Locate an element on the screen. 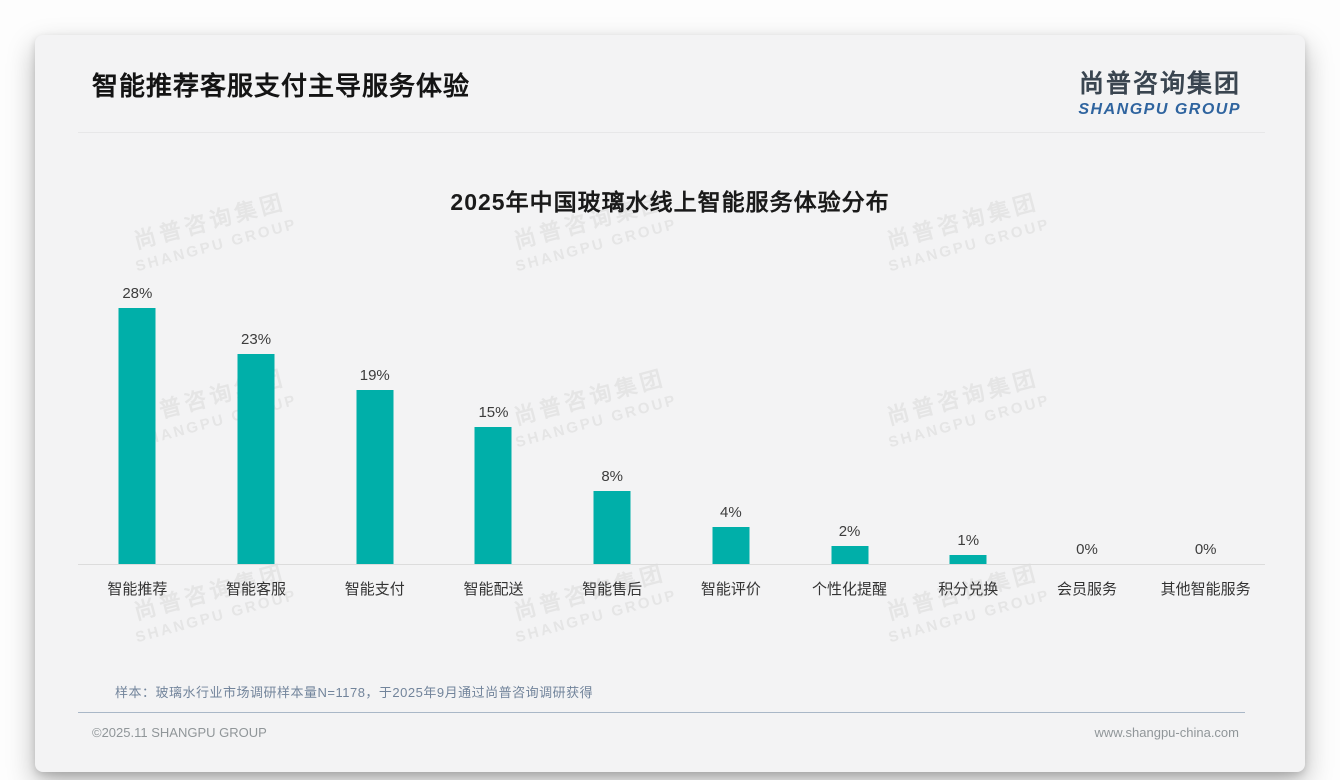 This screenshot has height=780, width=1340. bar-value-label: 1% is located at coordinates (968, 541).